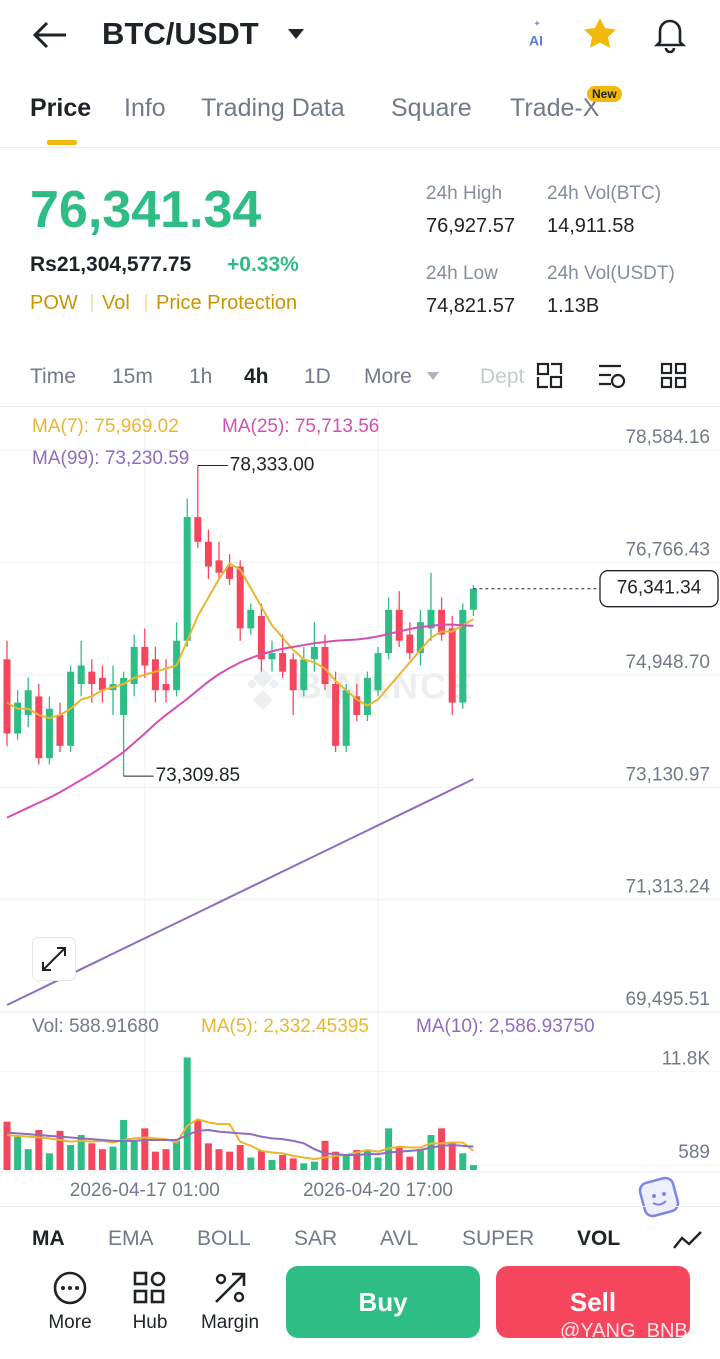 The image size is (720, 1359). What do you see at coordinates (48, 1238) in the screenshot?
I see `indicator-tab: MA` at bounding box center [48, 1238].